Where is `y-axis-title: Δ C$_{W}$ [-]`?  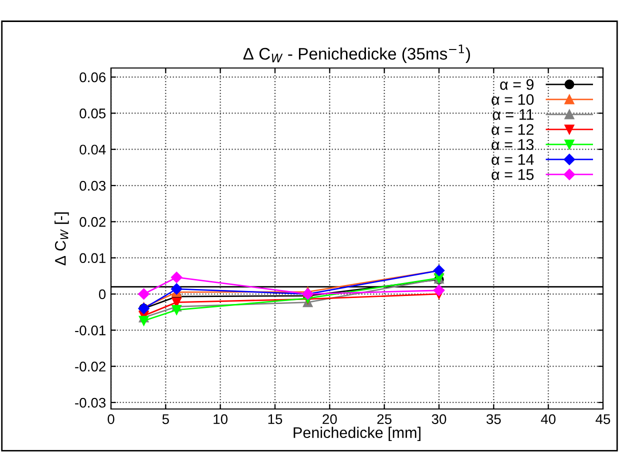
y-axis-title: Δ C$_{W}$ [-] is located at coordinates (61, 239).